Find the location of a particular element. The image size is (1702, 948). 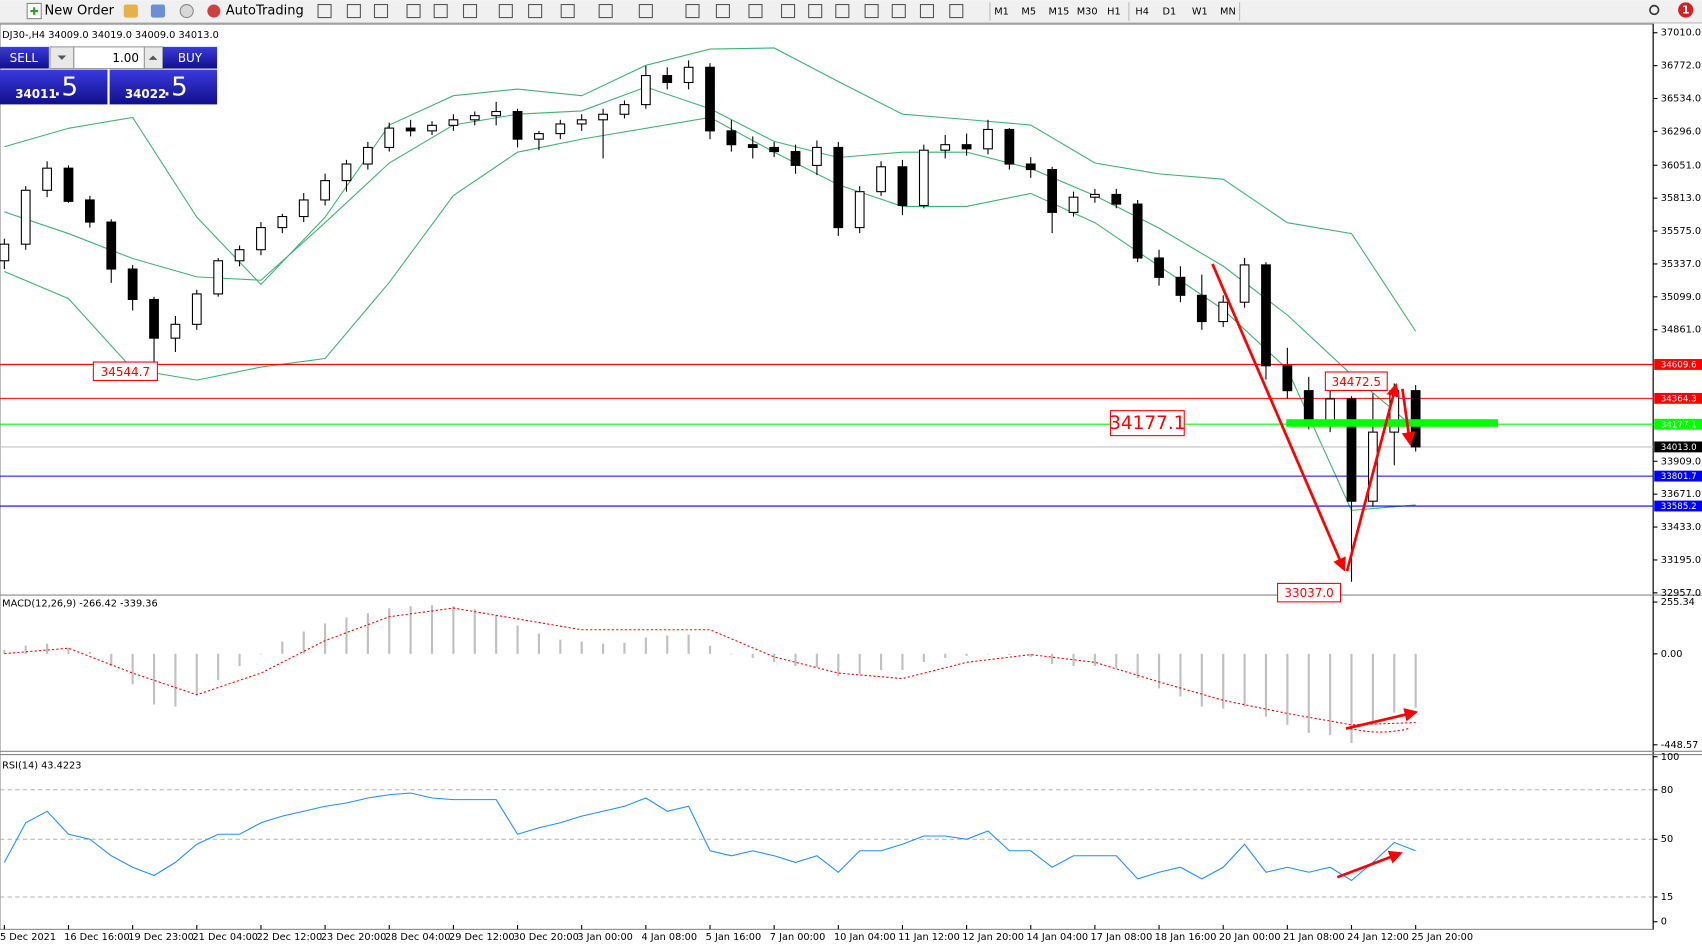

panel-title: RSI(14) 43.4223 is located at coordinates (41, 765).